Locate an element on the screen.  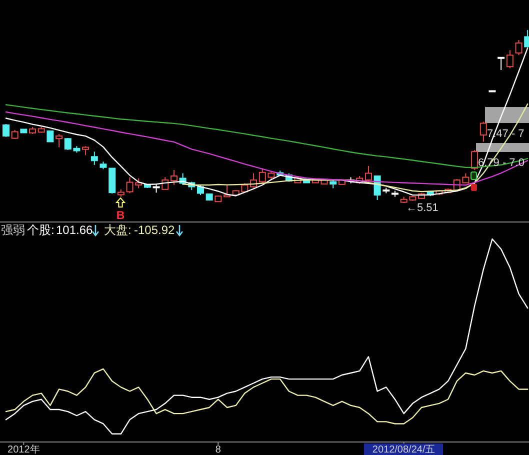
x-tick-label: 2012/08/24/五 is located at coordinates (404, 449).